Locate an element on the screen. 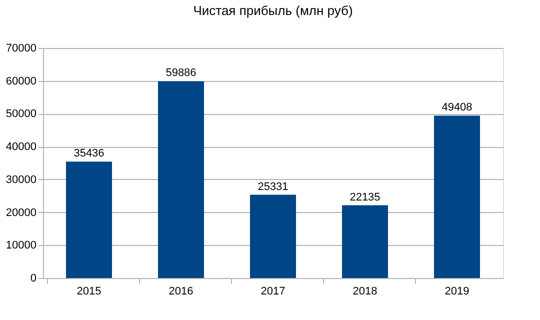 The image size is (540, 320). y-tick-label: 50000 is located at coordinates (21, 114).